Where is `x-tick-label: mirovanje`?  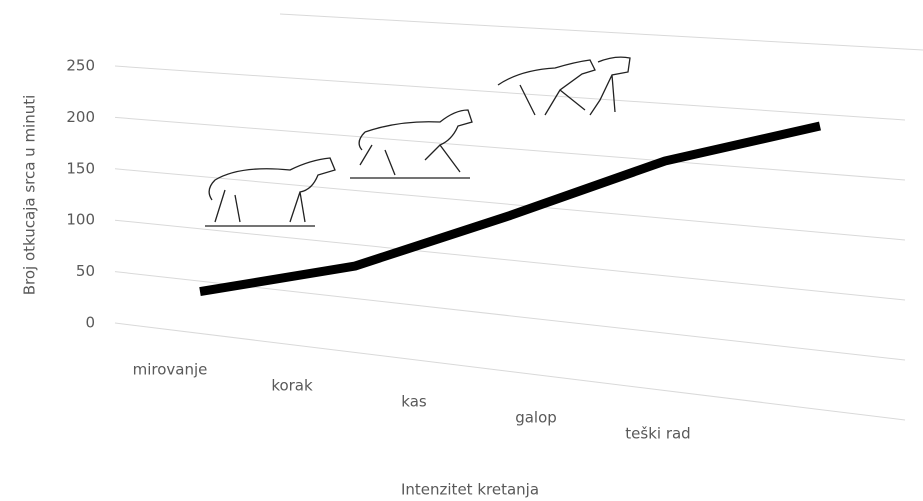
x-tick-label: mirovanje is located at coordinates (170, 370).